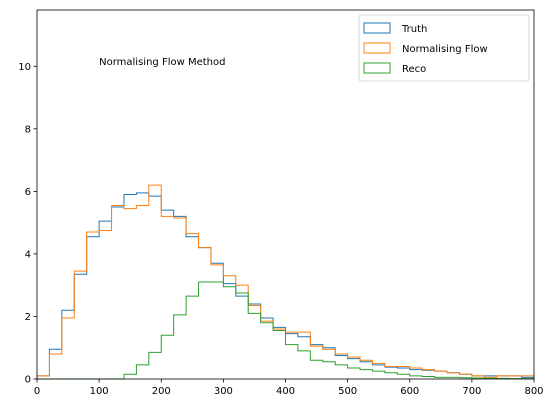 The height and width of the screenshot is (413, 556). Describe the element at coordinates (99, 391) in the screenshot. I see `x-tick-label: 100` at that location.